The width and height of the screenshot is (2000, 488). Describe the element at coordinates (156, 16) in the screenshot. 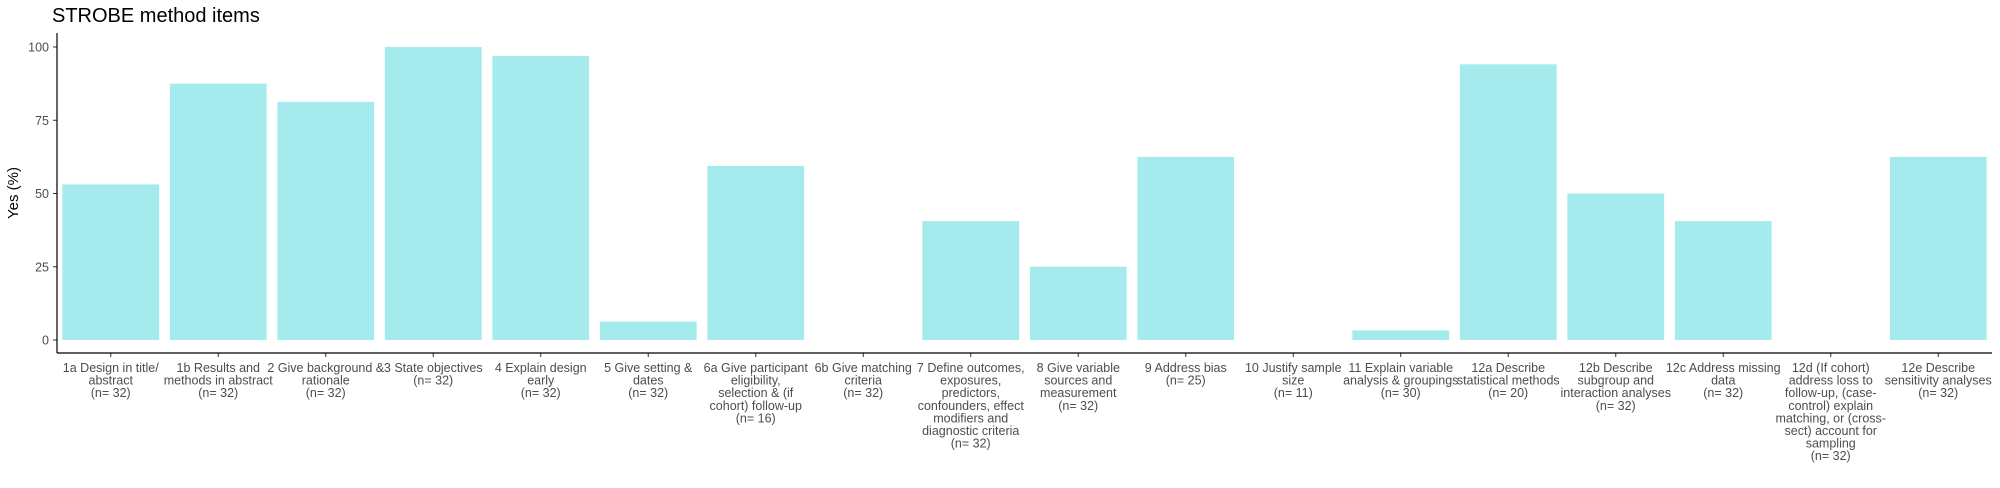

I see `chart-title: STROBE method items` at that location.